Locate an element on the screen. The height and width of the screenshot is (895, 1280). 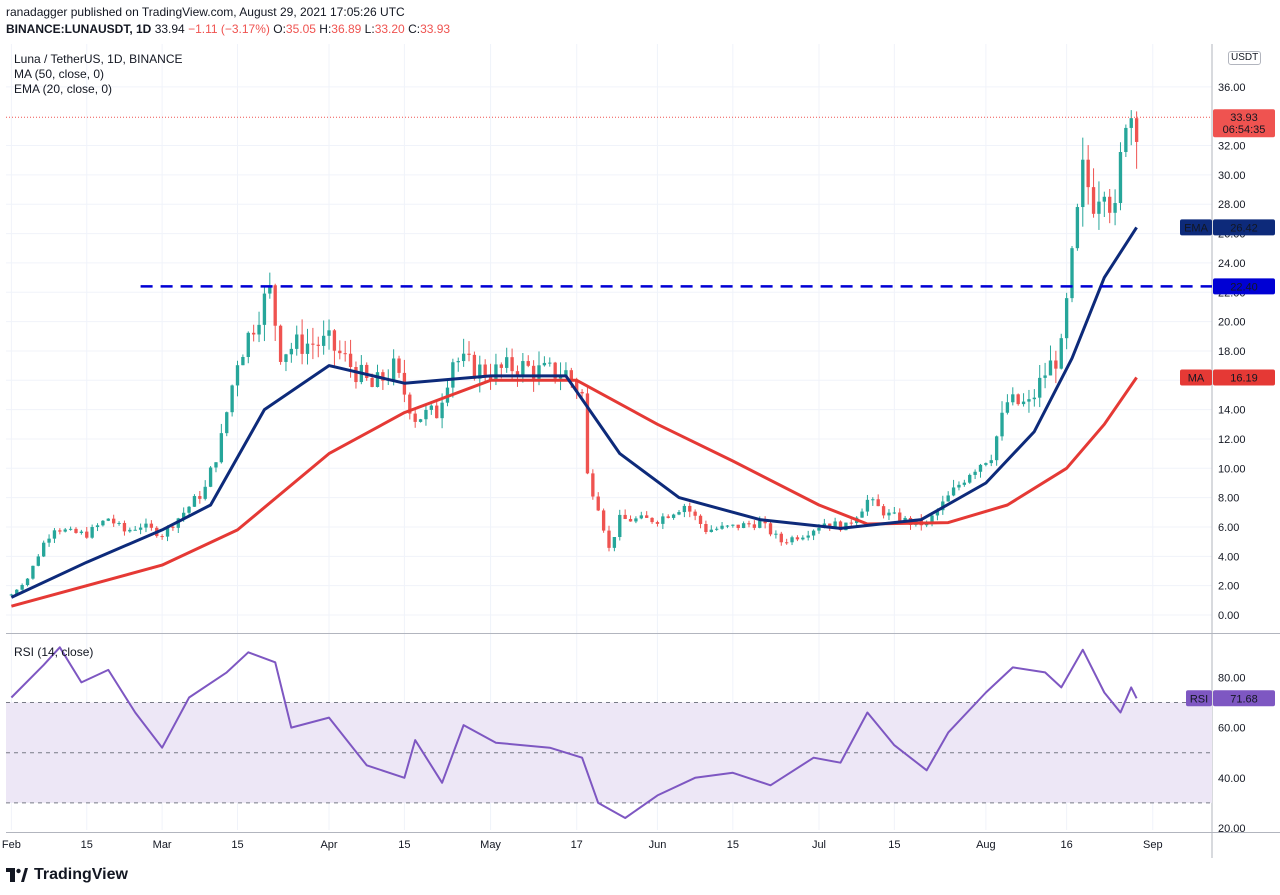
price-tick-label: 4.00 is located at coordinates (1228, 557).